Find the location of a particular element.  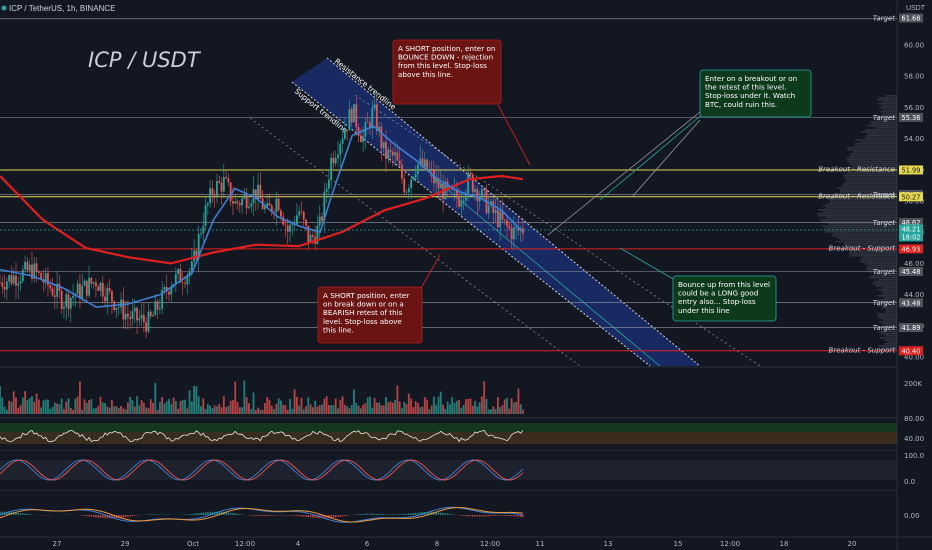

macd-pane is located at coordinates (262, 514).